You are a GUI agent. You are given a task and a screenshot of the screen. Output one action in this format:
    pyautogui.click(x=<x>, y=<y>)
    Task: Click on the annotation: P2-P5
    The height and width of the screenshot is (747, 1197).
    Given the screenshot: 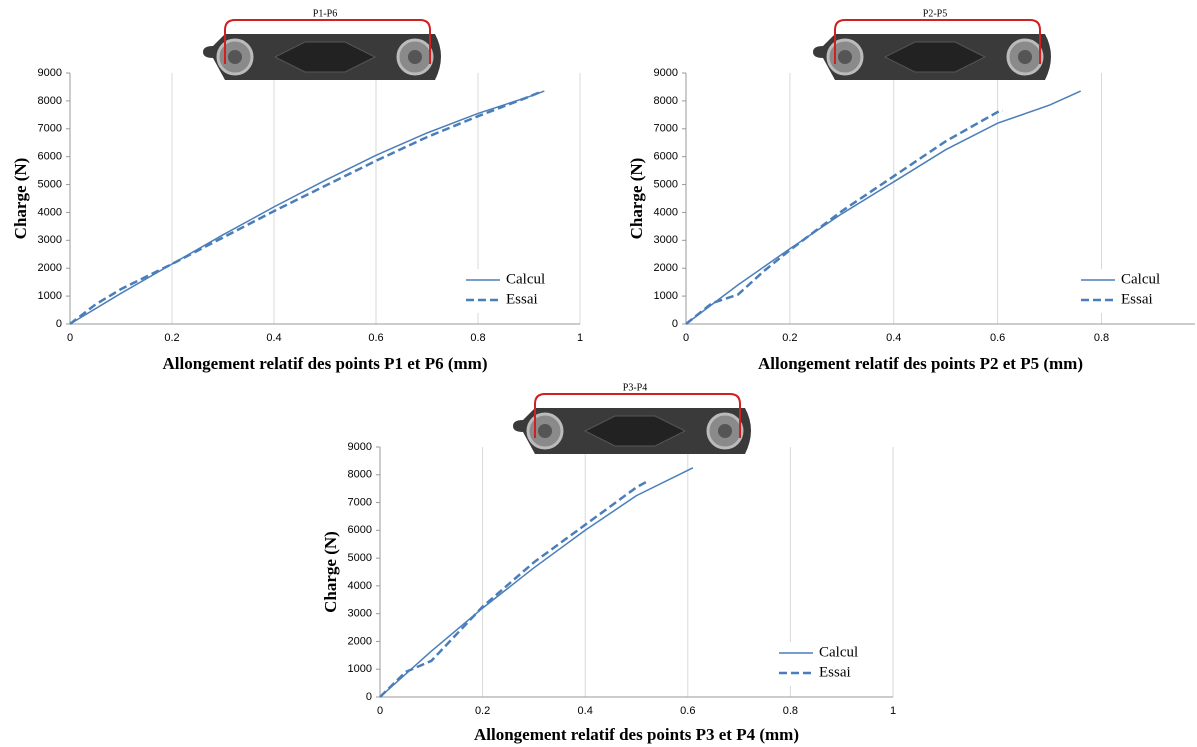 What is the action you would take?
    pyautogui.click(x=935, y=13)
    